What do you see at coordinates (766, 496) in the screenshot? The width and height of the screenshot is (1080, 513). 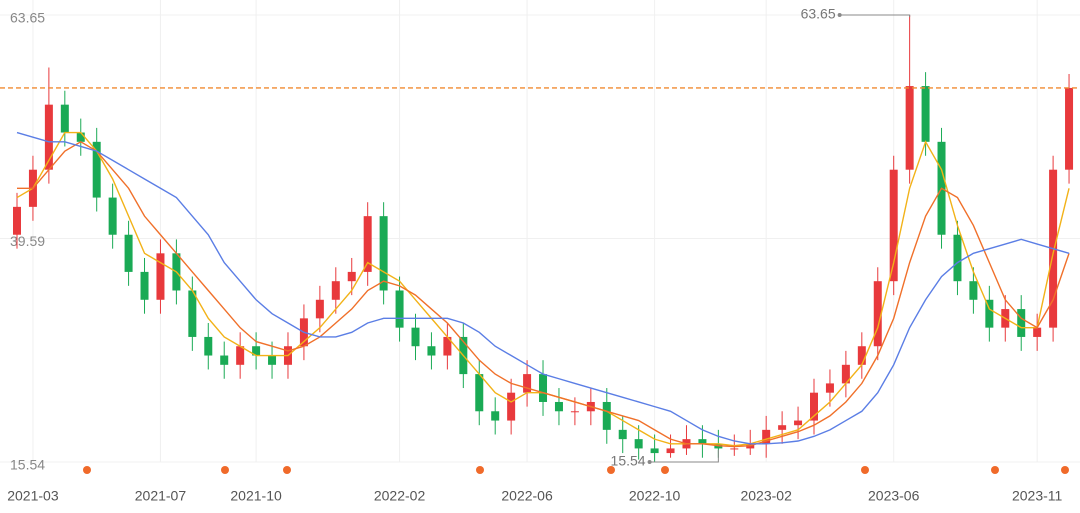 I see `x-tick-label: 2023-02` at bounding box center [766, 496].